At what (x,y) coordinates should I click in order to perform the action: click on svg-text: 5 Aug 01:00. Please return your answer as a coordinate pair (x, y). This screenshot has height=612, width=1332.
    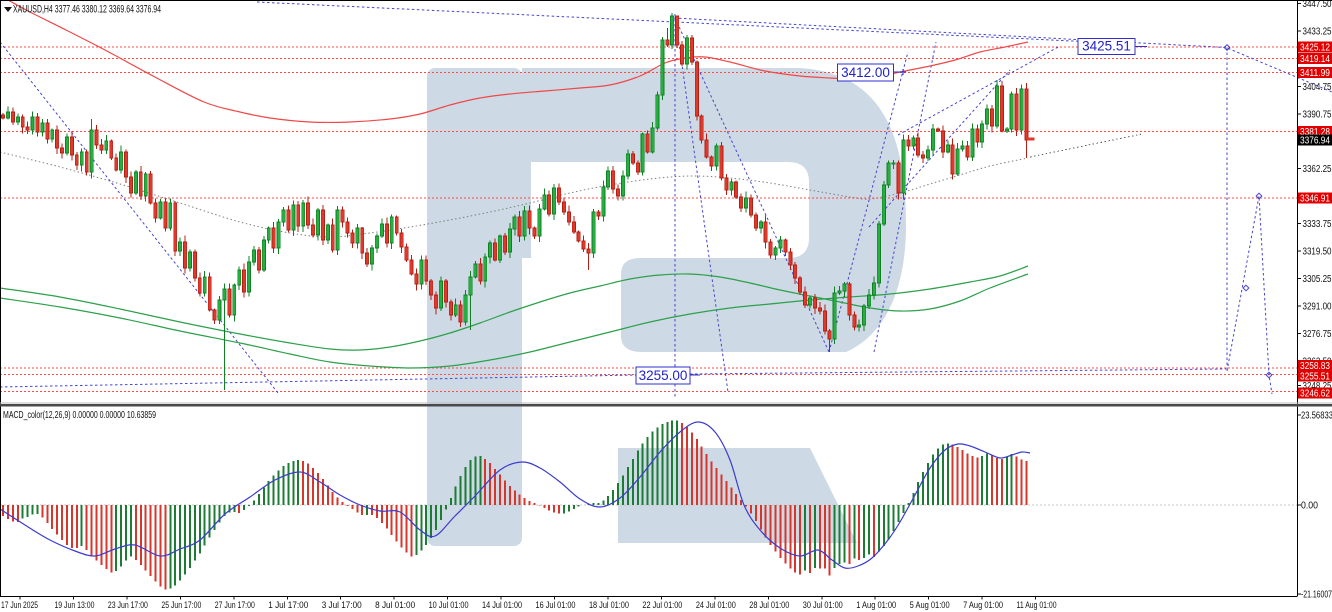
    Looking at the image, I should click on (930, 605).